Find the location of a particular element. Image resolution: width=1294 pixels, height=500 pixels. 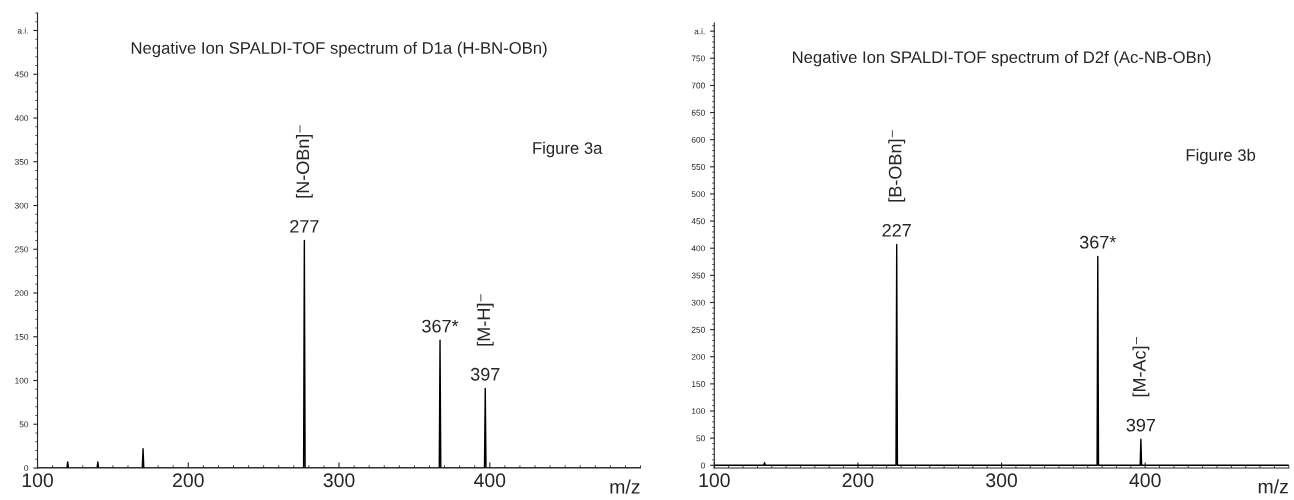

y-tick-label: 650 is located at coordinates (698, 112).